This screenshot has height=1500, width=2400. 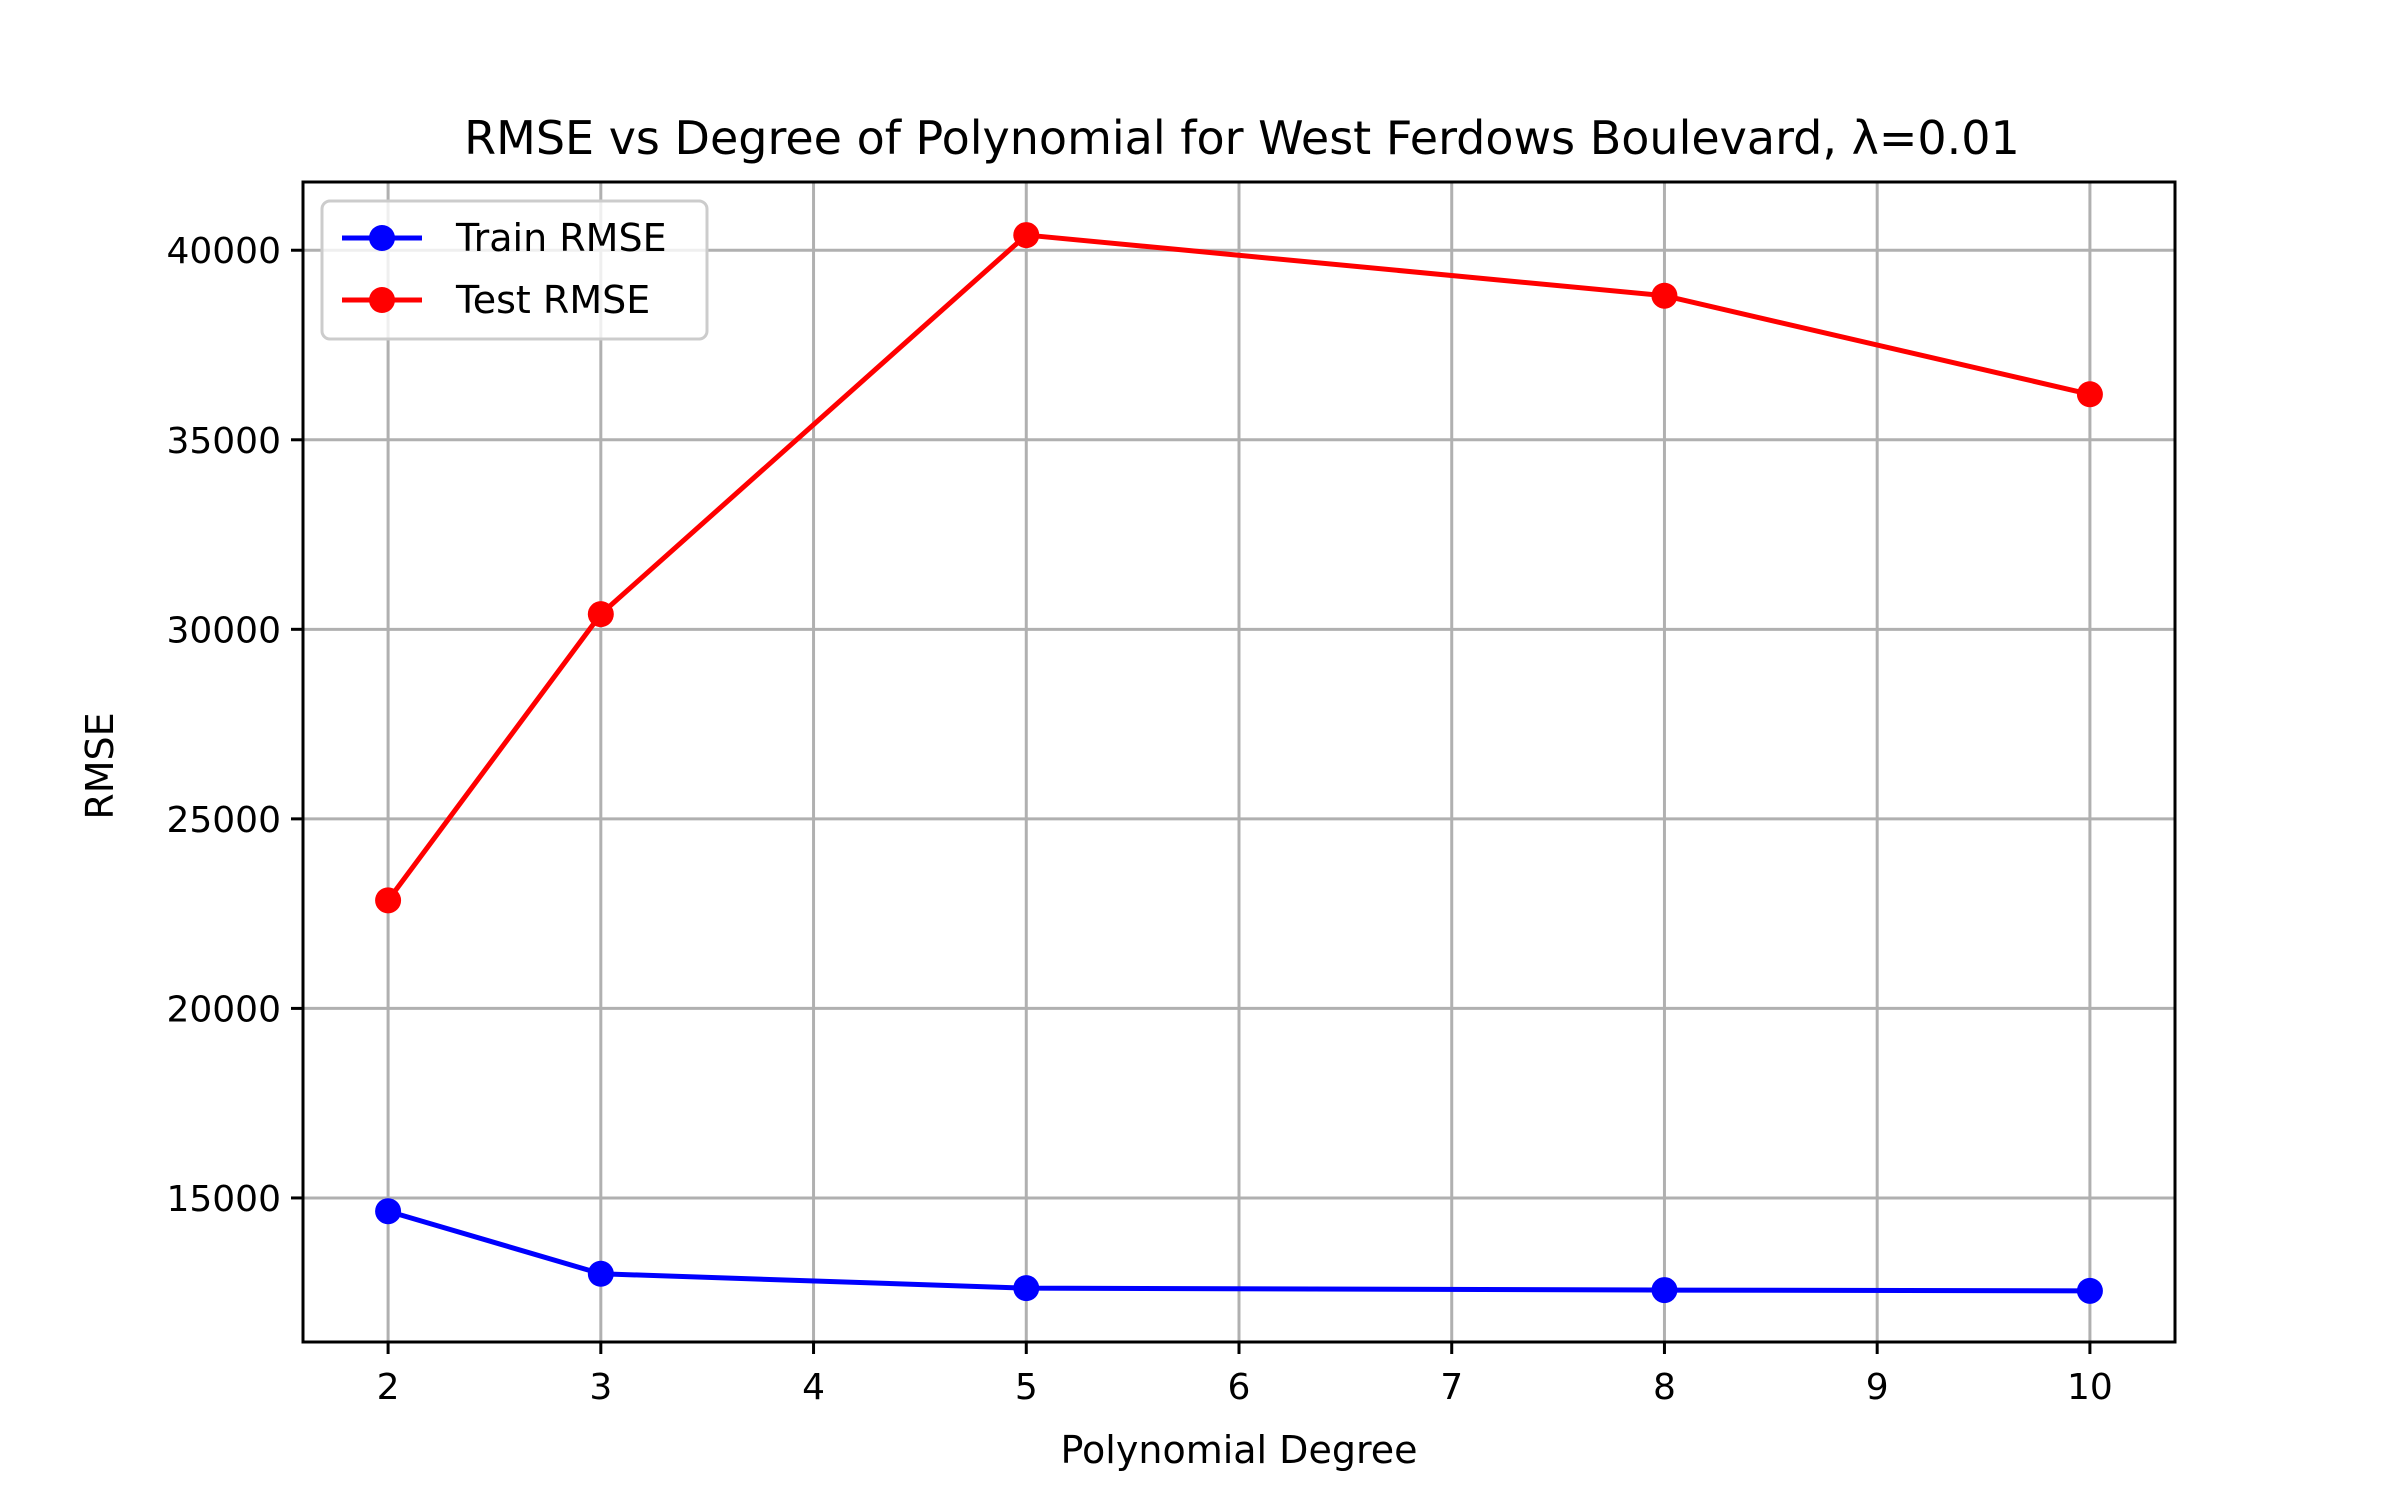 I want to click on y-tick-label: 15000, so click(x=223, y=1199).